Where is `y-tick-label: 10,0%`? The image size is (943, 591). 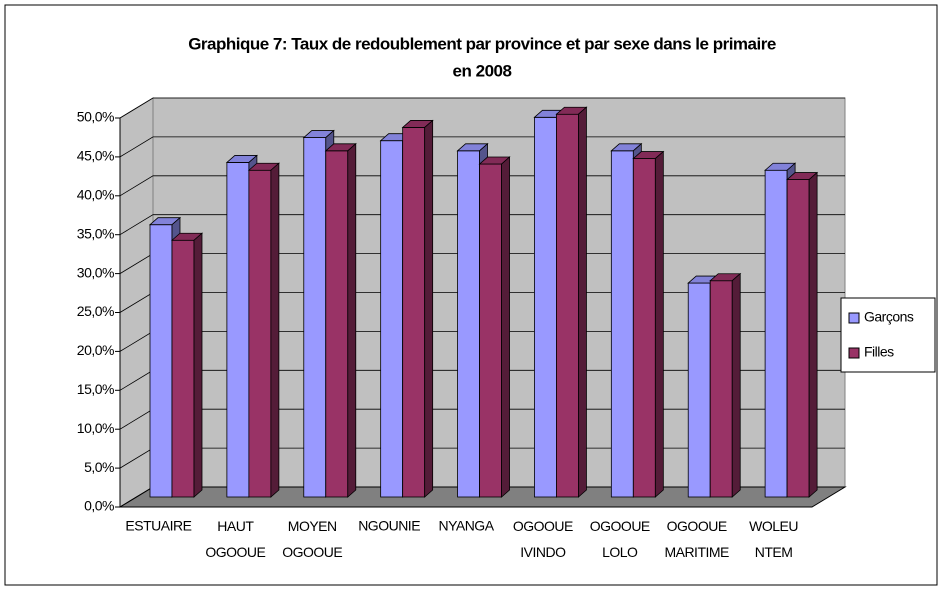 y-tick-label: 10,0% is located at coordinates (95, 428).